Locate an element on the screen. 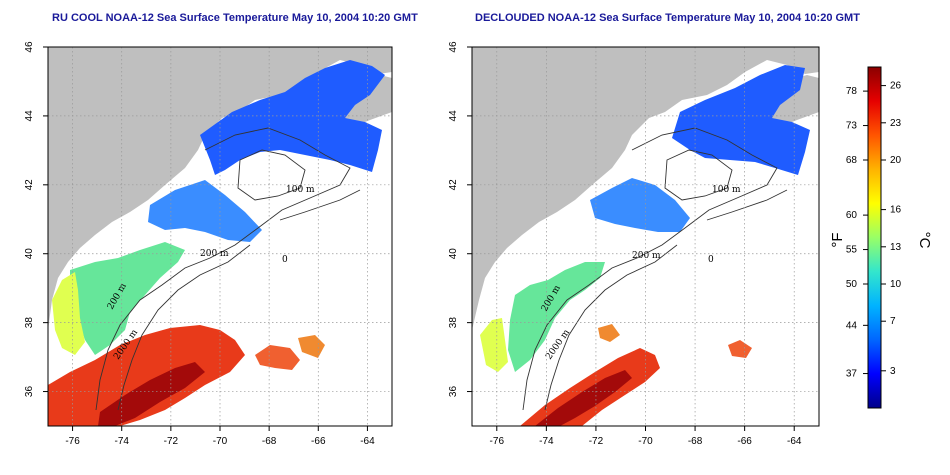 The width and height of the screenshot is (950, 475). left-x-tick-label: -66 is located at coordinates (318, 441).